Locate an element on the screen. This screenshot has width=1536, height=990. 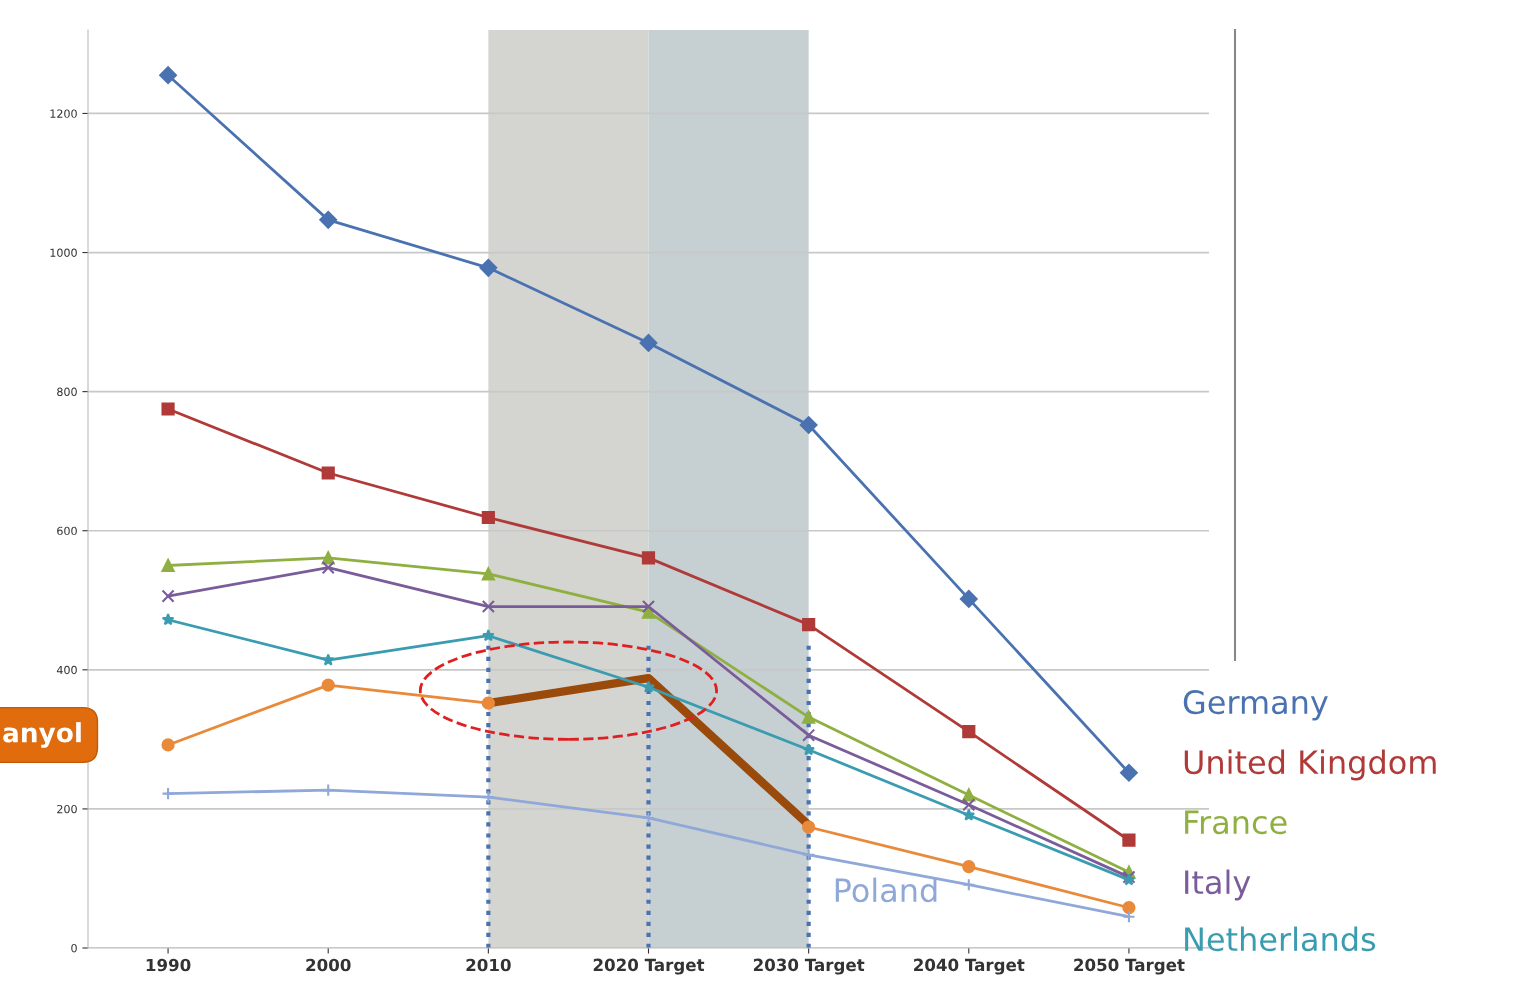
x-tick-label: 2050 Target is located at coordinates (1129, 966).